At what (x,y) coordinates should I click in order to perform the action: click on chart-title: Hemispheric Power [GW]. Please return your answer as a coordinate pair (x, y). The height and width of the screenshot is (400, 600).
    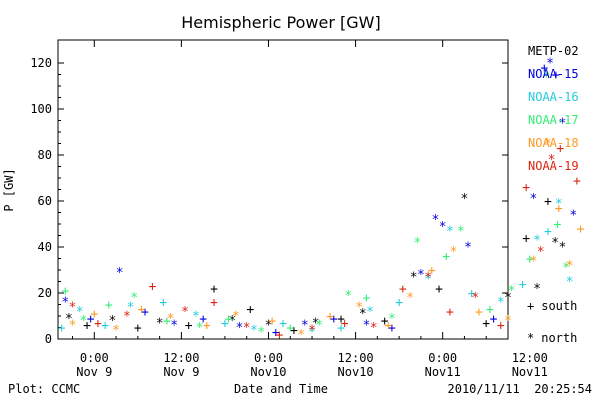
    Looking at the image, I should click on (280, 22).